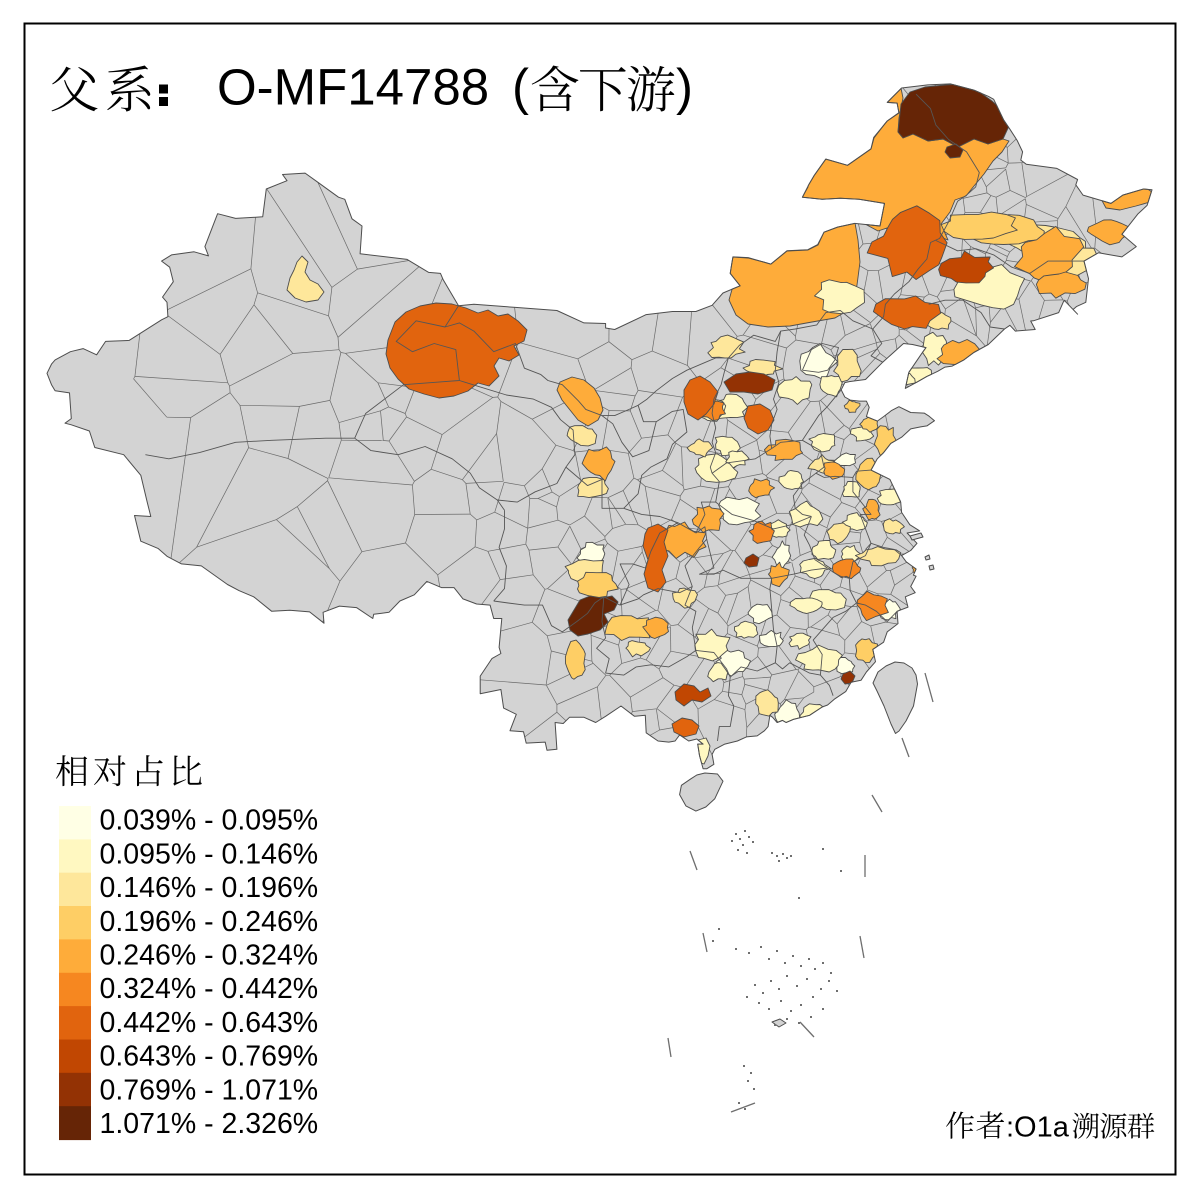 Image resolution: width=1200 pixels, height=1200 pixels. I want to click on svg-text: 0.095% - 0.146%, so click(209, 854).